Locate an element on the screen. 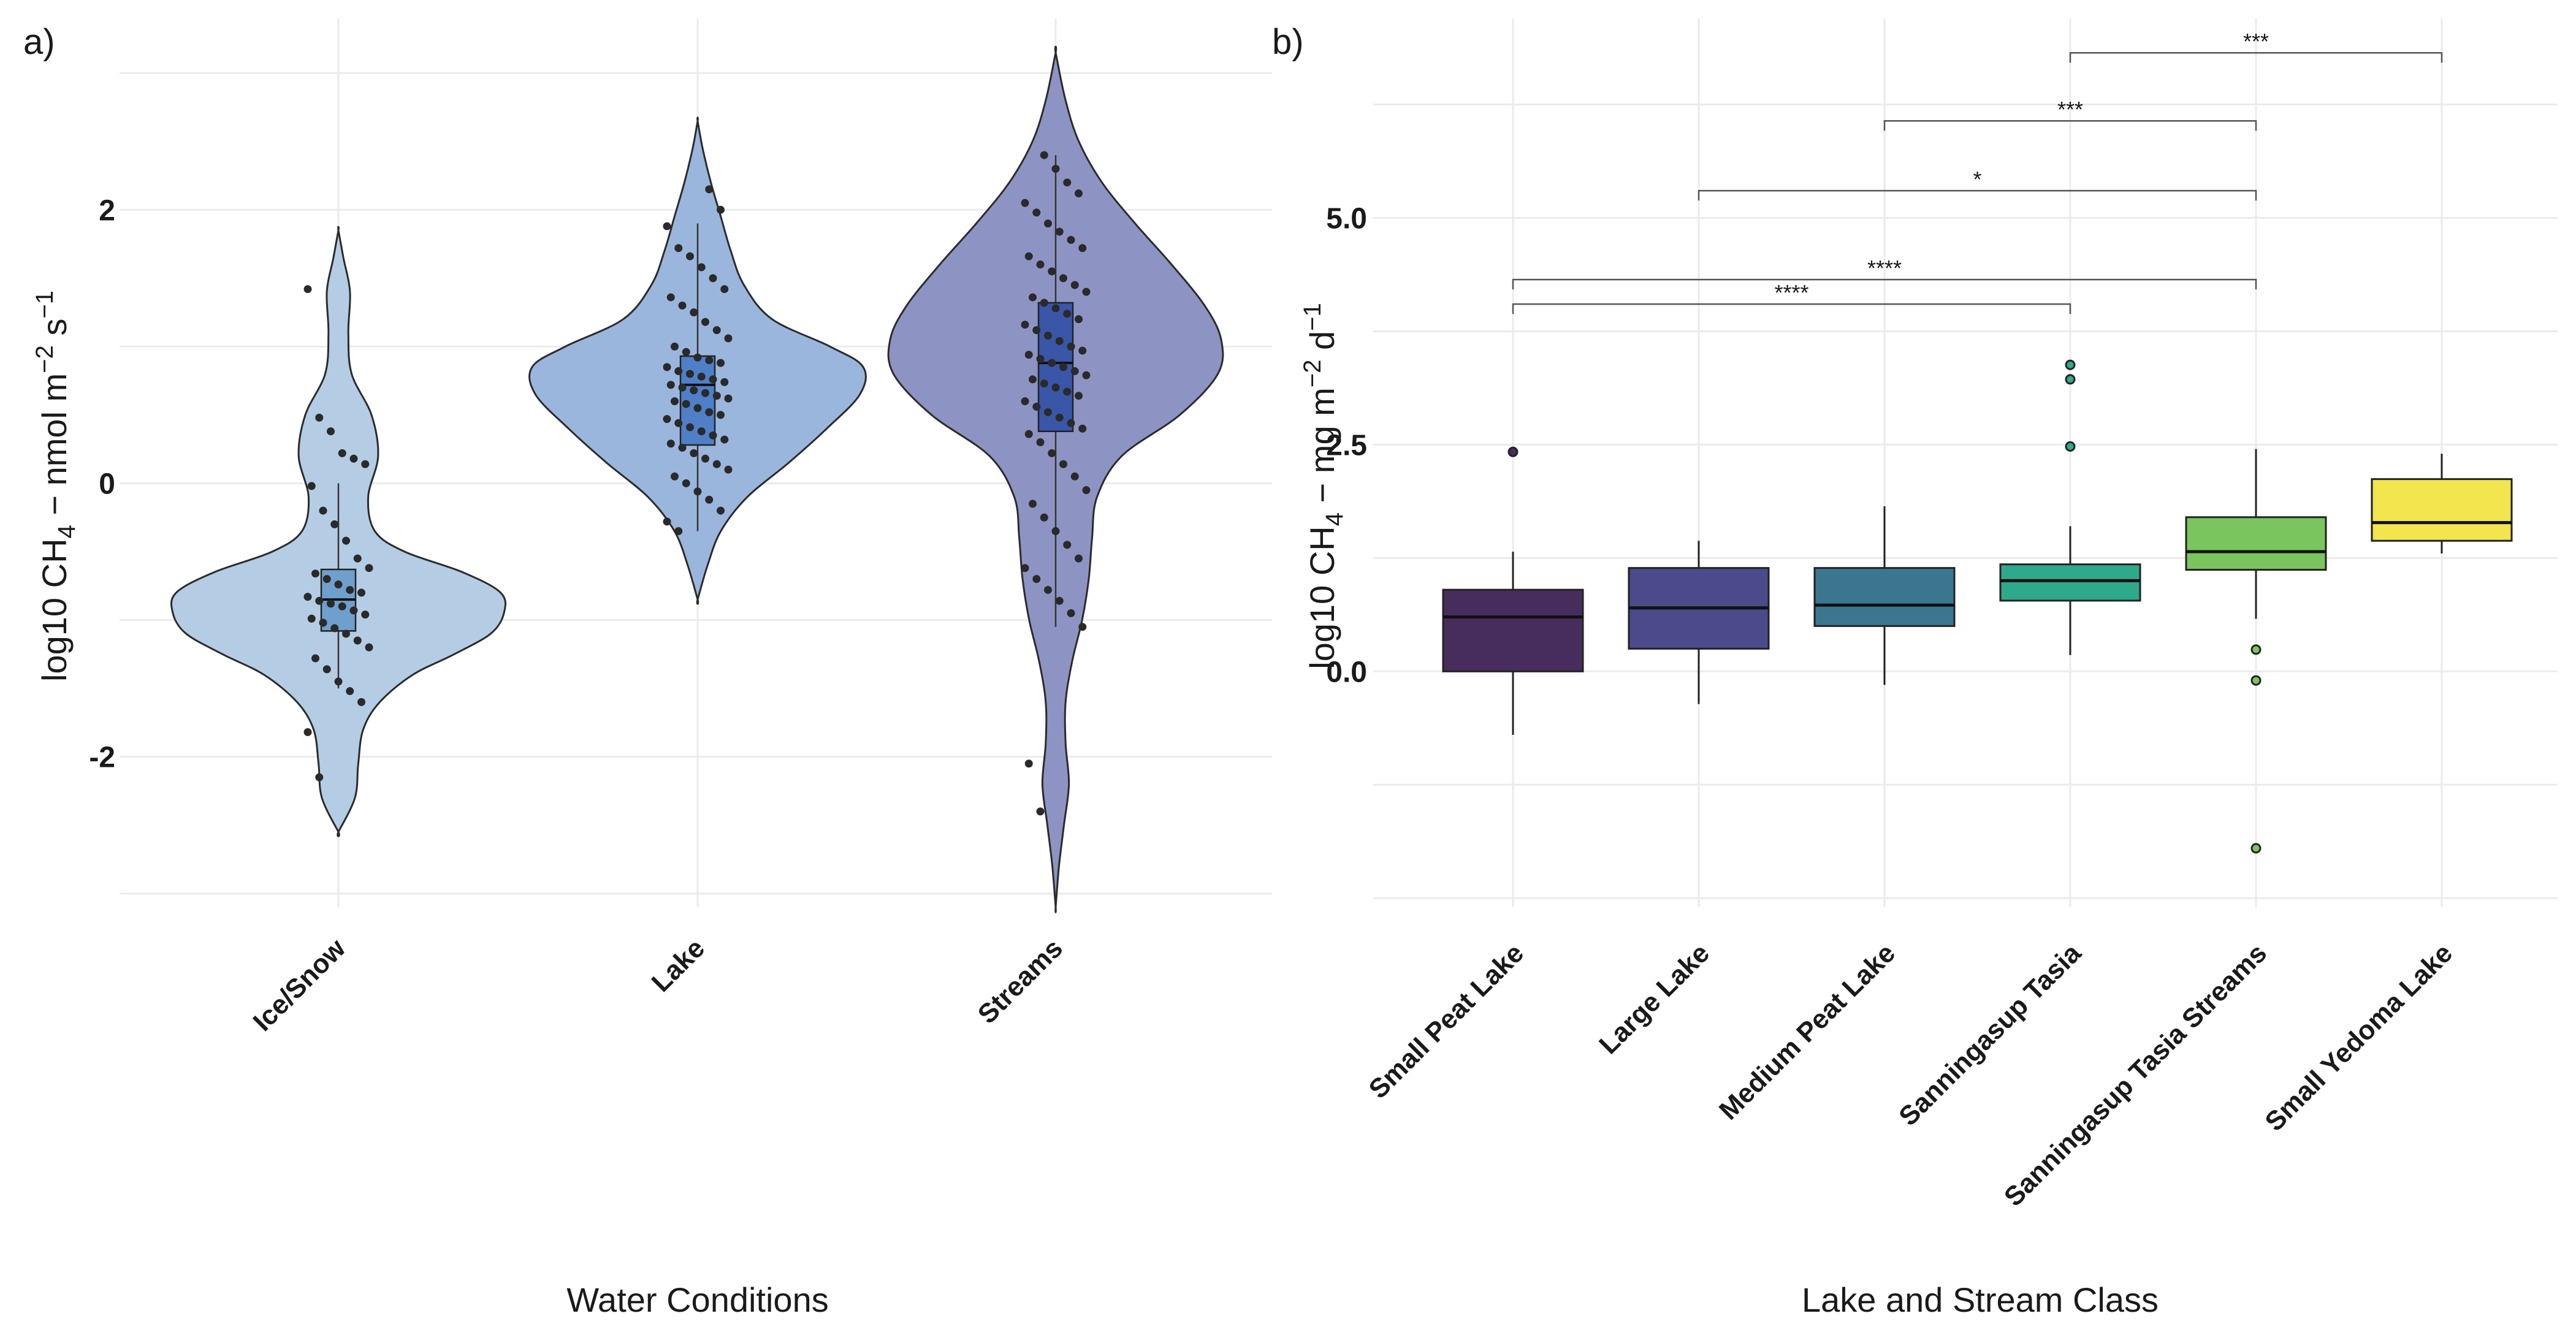  panel-b-label: b) is located at coordinates (1288, 42).